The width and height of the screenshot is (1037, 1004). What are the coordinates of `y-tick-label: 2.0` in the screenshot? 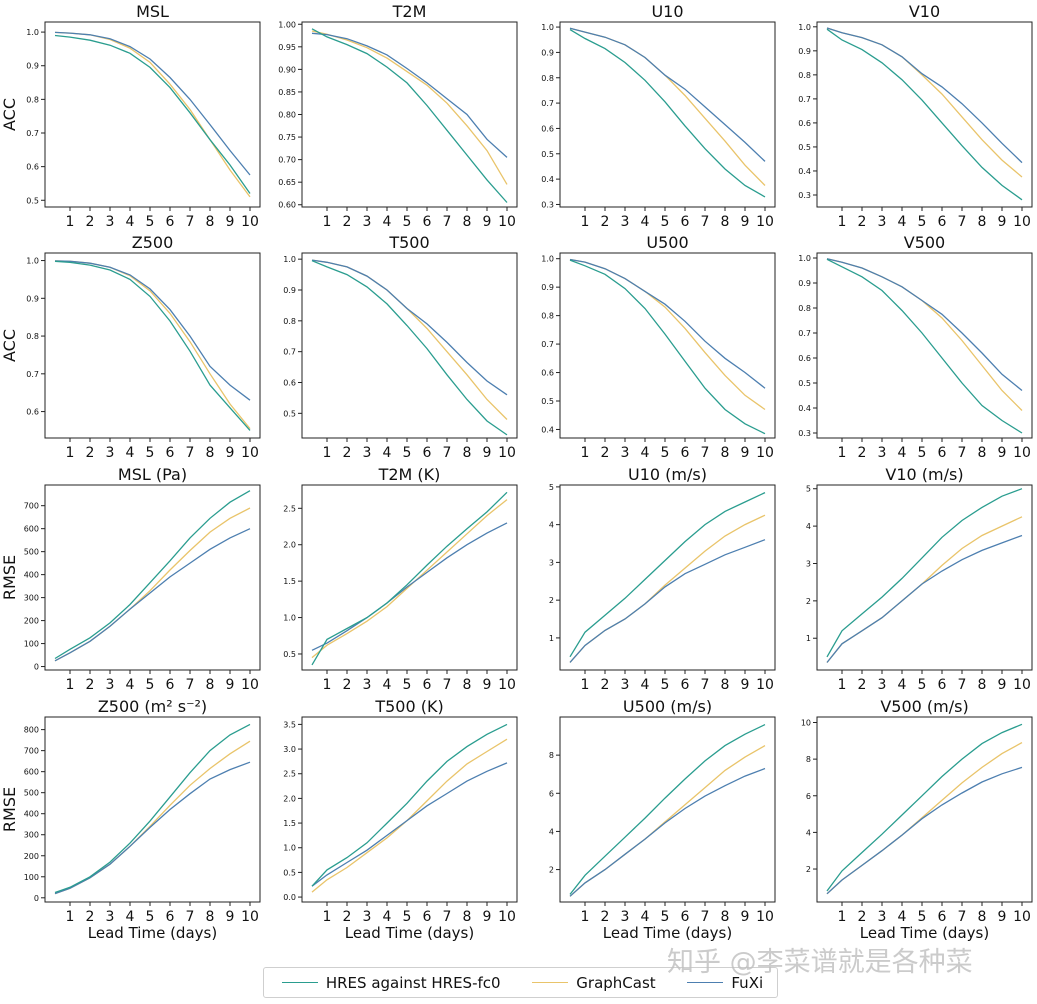 It's located at (289, 798).